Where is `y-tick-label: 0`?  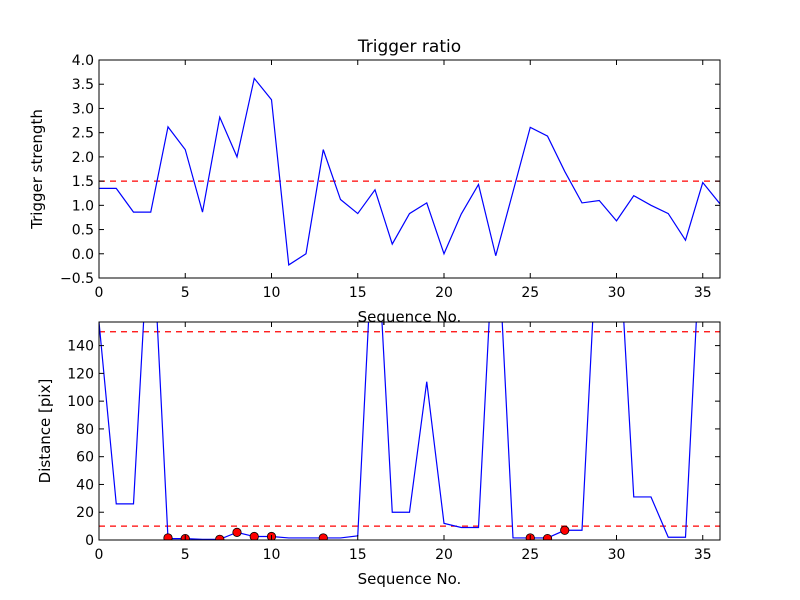
y-tick-label: 0 is located at coordinates (89, 541).